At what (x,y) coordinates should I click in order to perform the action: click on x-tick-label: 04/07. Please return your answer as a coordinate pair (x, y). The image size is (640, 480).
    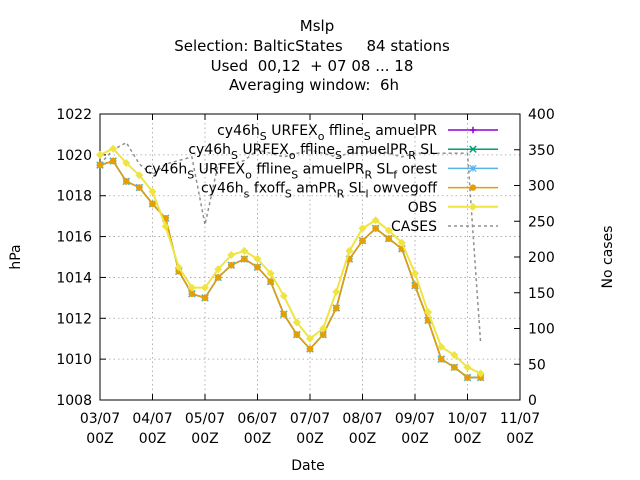
    Looking at the image, I should click on (152, 419).